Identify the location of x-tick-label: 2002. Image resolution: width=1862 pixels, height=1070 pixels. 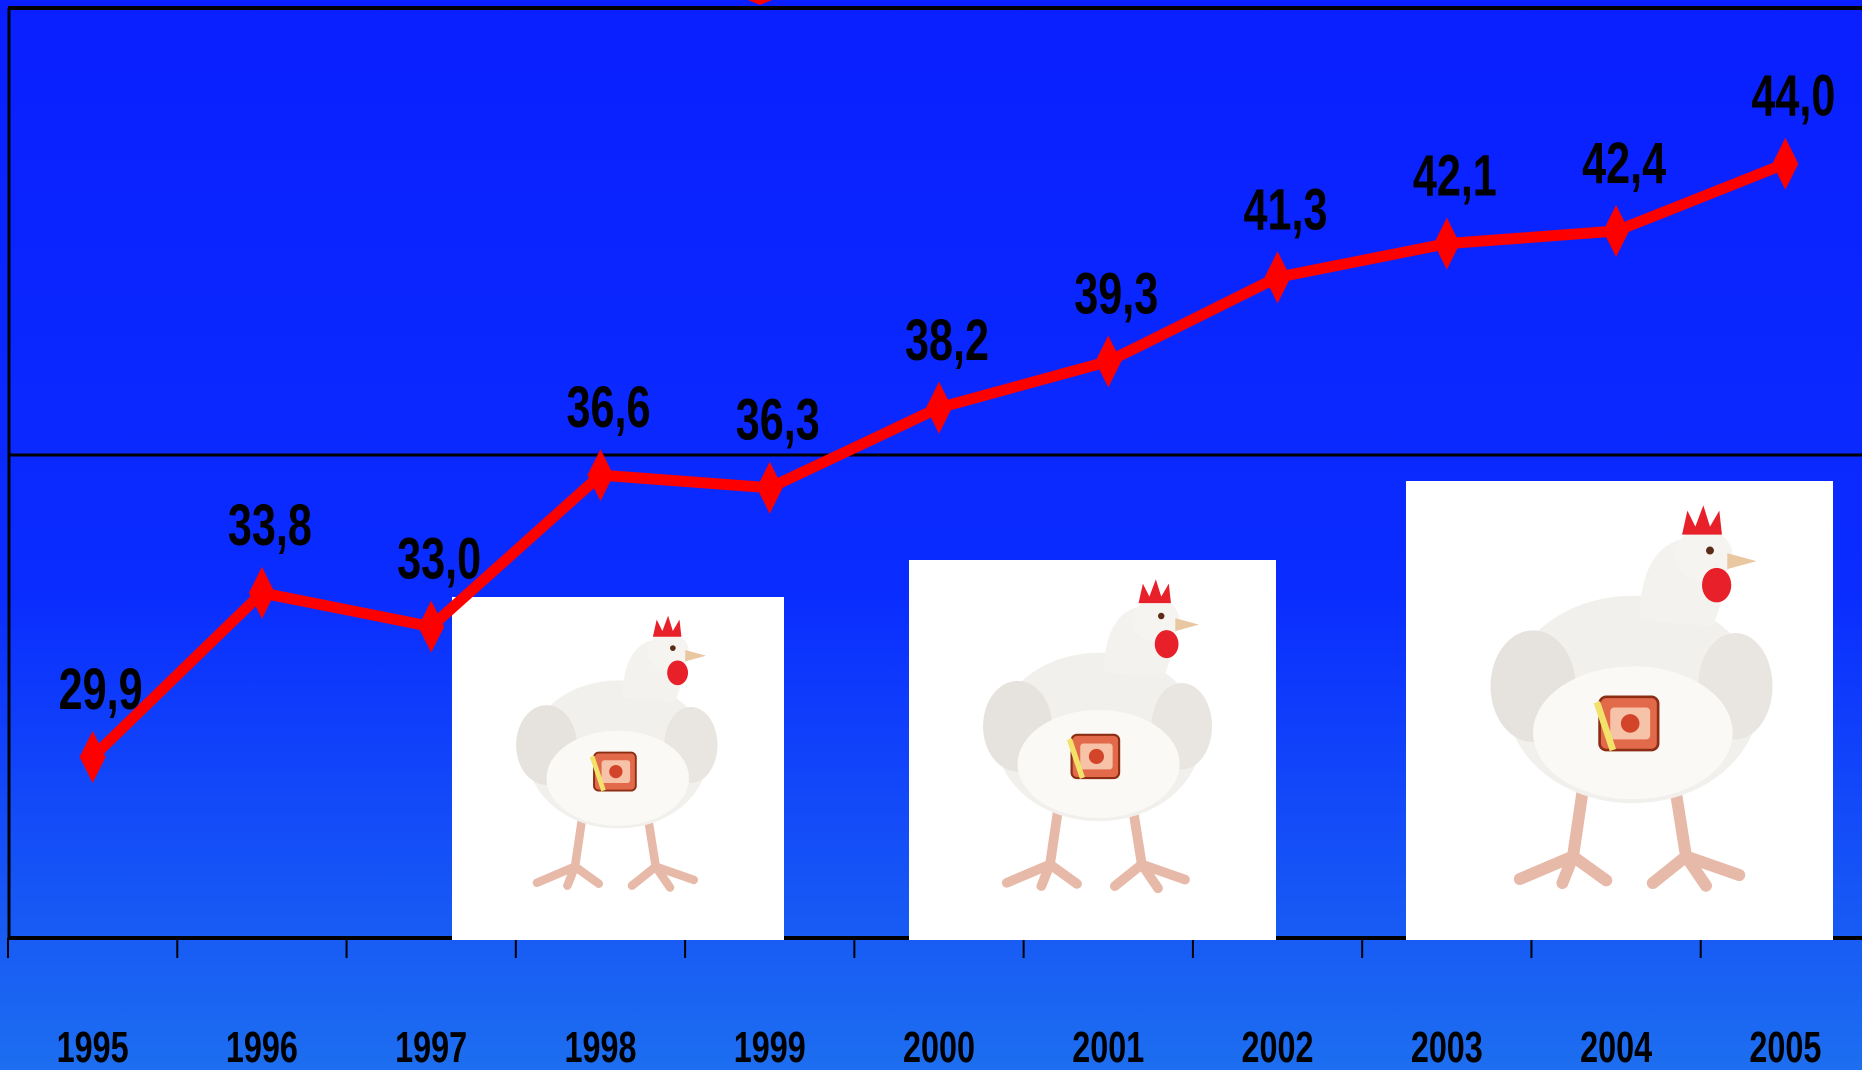
(1278, 1046).